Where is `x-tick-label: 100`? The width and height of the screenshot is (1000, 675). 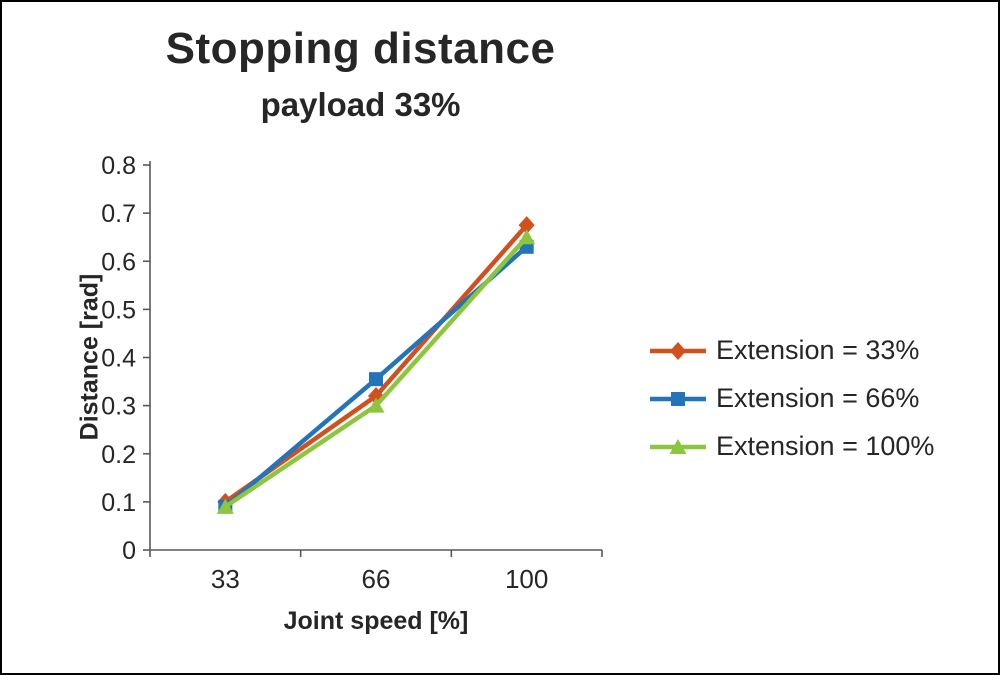 x-tick-label: 100 is located at coordinates (526, 579).